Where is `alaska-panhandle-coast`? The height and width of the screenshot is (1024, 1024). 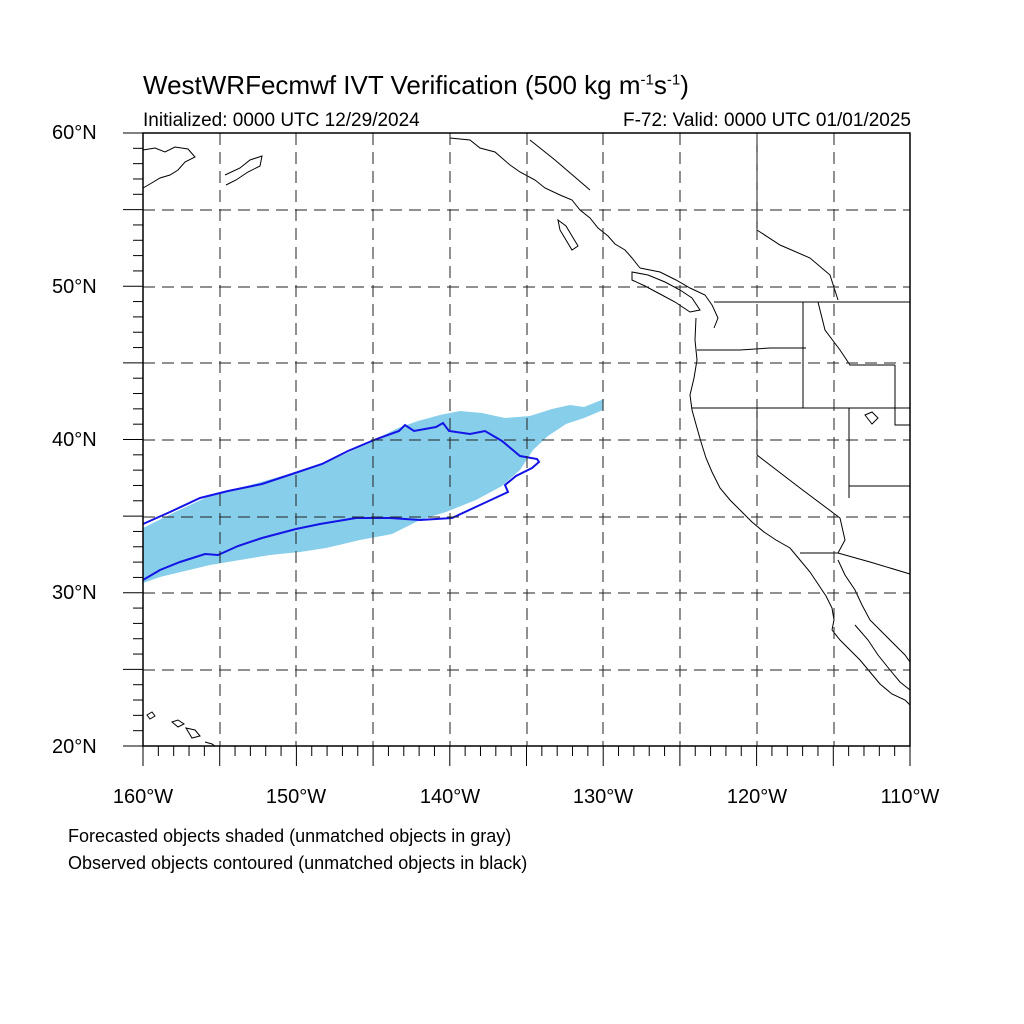 alaska-panhandle-coast is located at coordinates (545, 203).